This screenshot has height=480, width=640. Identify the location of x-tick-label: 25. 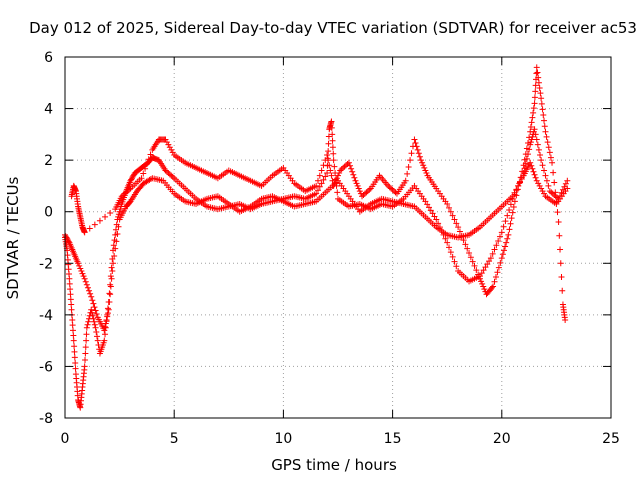
(611, 439).